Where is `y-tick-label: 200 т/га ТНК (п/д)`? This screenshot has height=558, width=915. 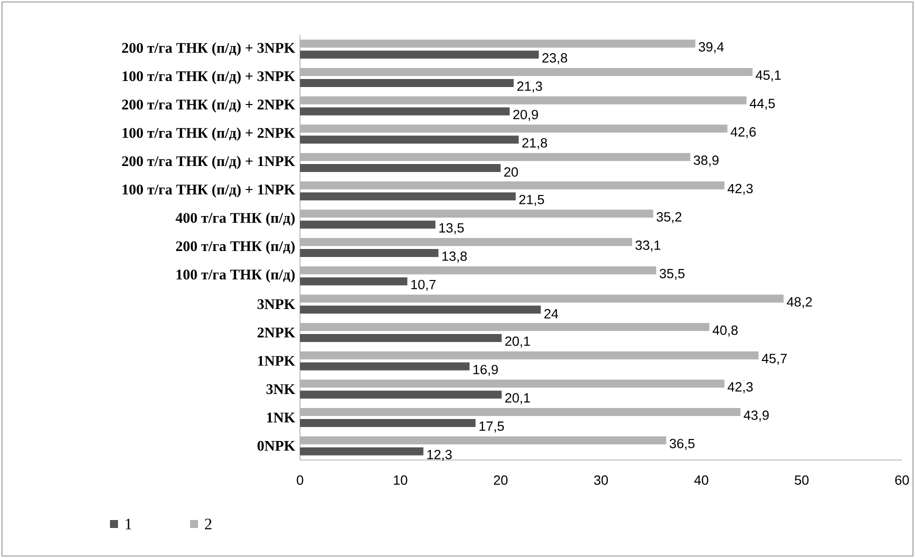 y-tick-label: 200 т/га ТНК (п/д) is located at coordinates (235, 247).